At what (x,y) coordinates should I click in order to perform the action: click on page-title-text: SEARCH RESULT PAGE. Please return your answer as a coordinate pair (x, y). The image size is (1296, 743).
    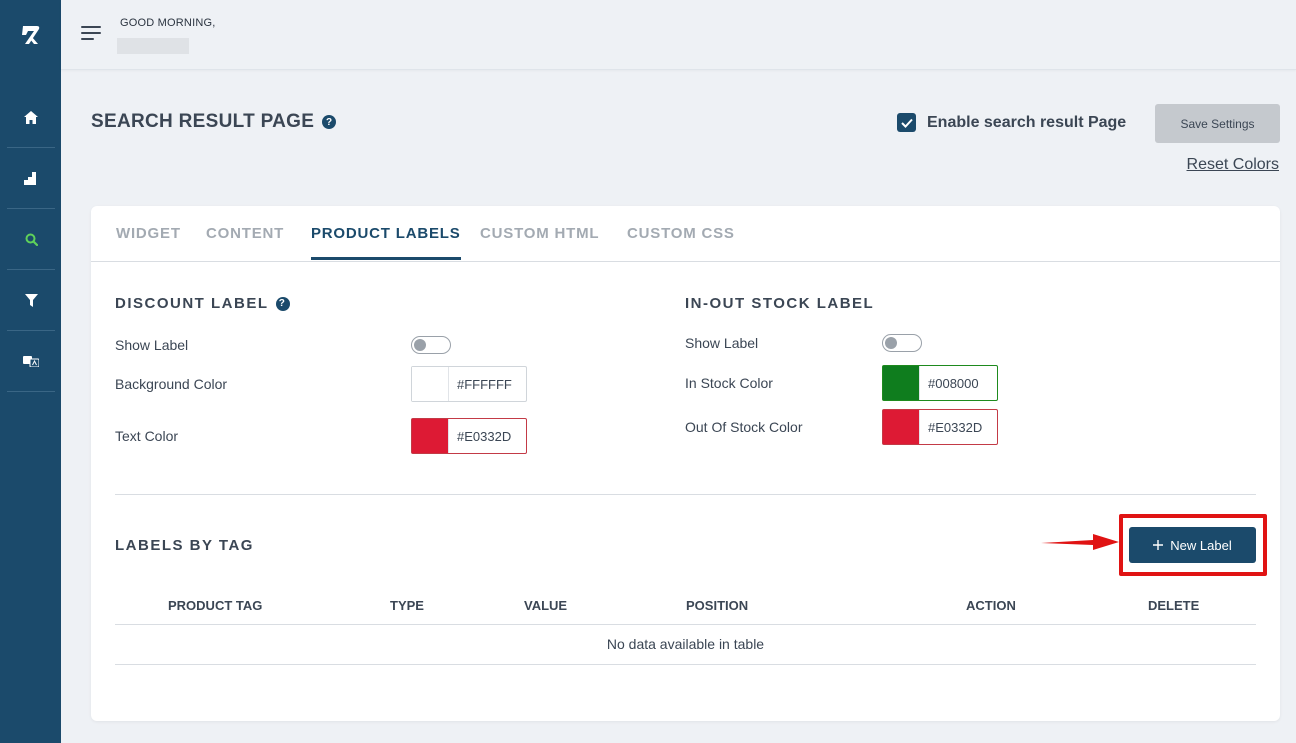
    Looking at the image, I should click on (203, 121).